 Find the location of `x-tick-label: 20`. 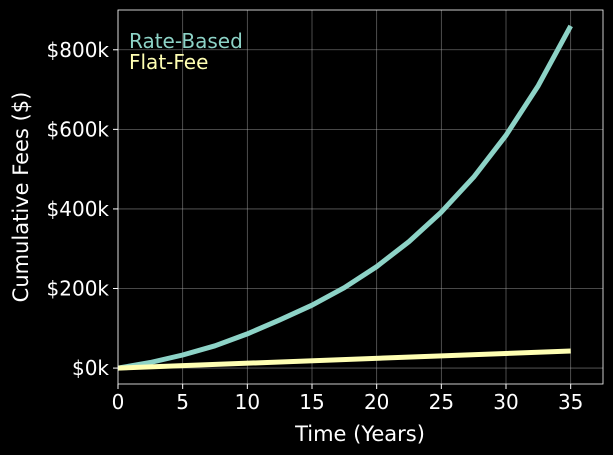

x-tick-label: 20 is located at coordinates (376, 402).